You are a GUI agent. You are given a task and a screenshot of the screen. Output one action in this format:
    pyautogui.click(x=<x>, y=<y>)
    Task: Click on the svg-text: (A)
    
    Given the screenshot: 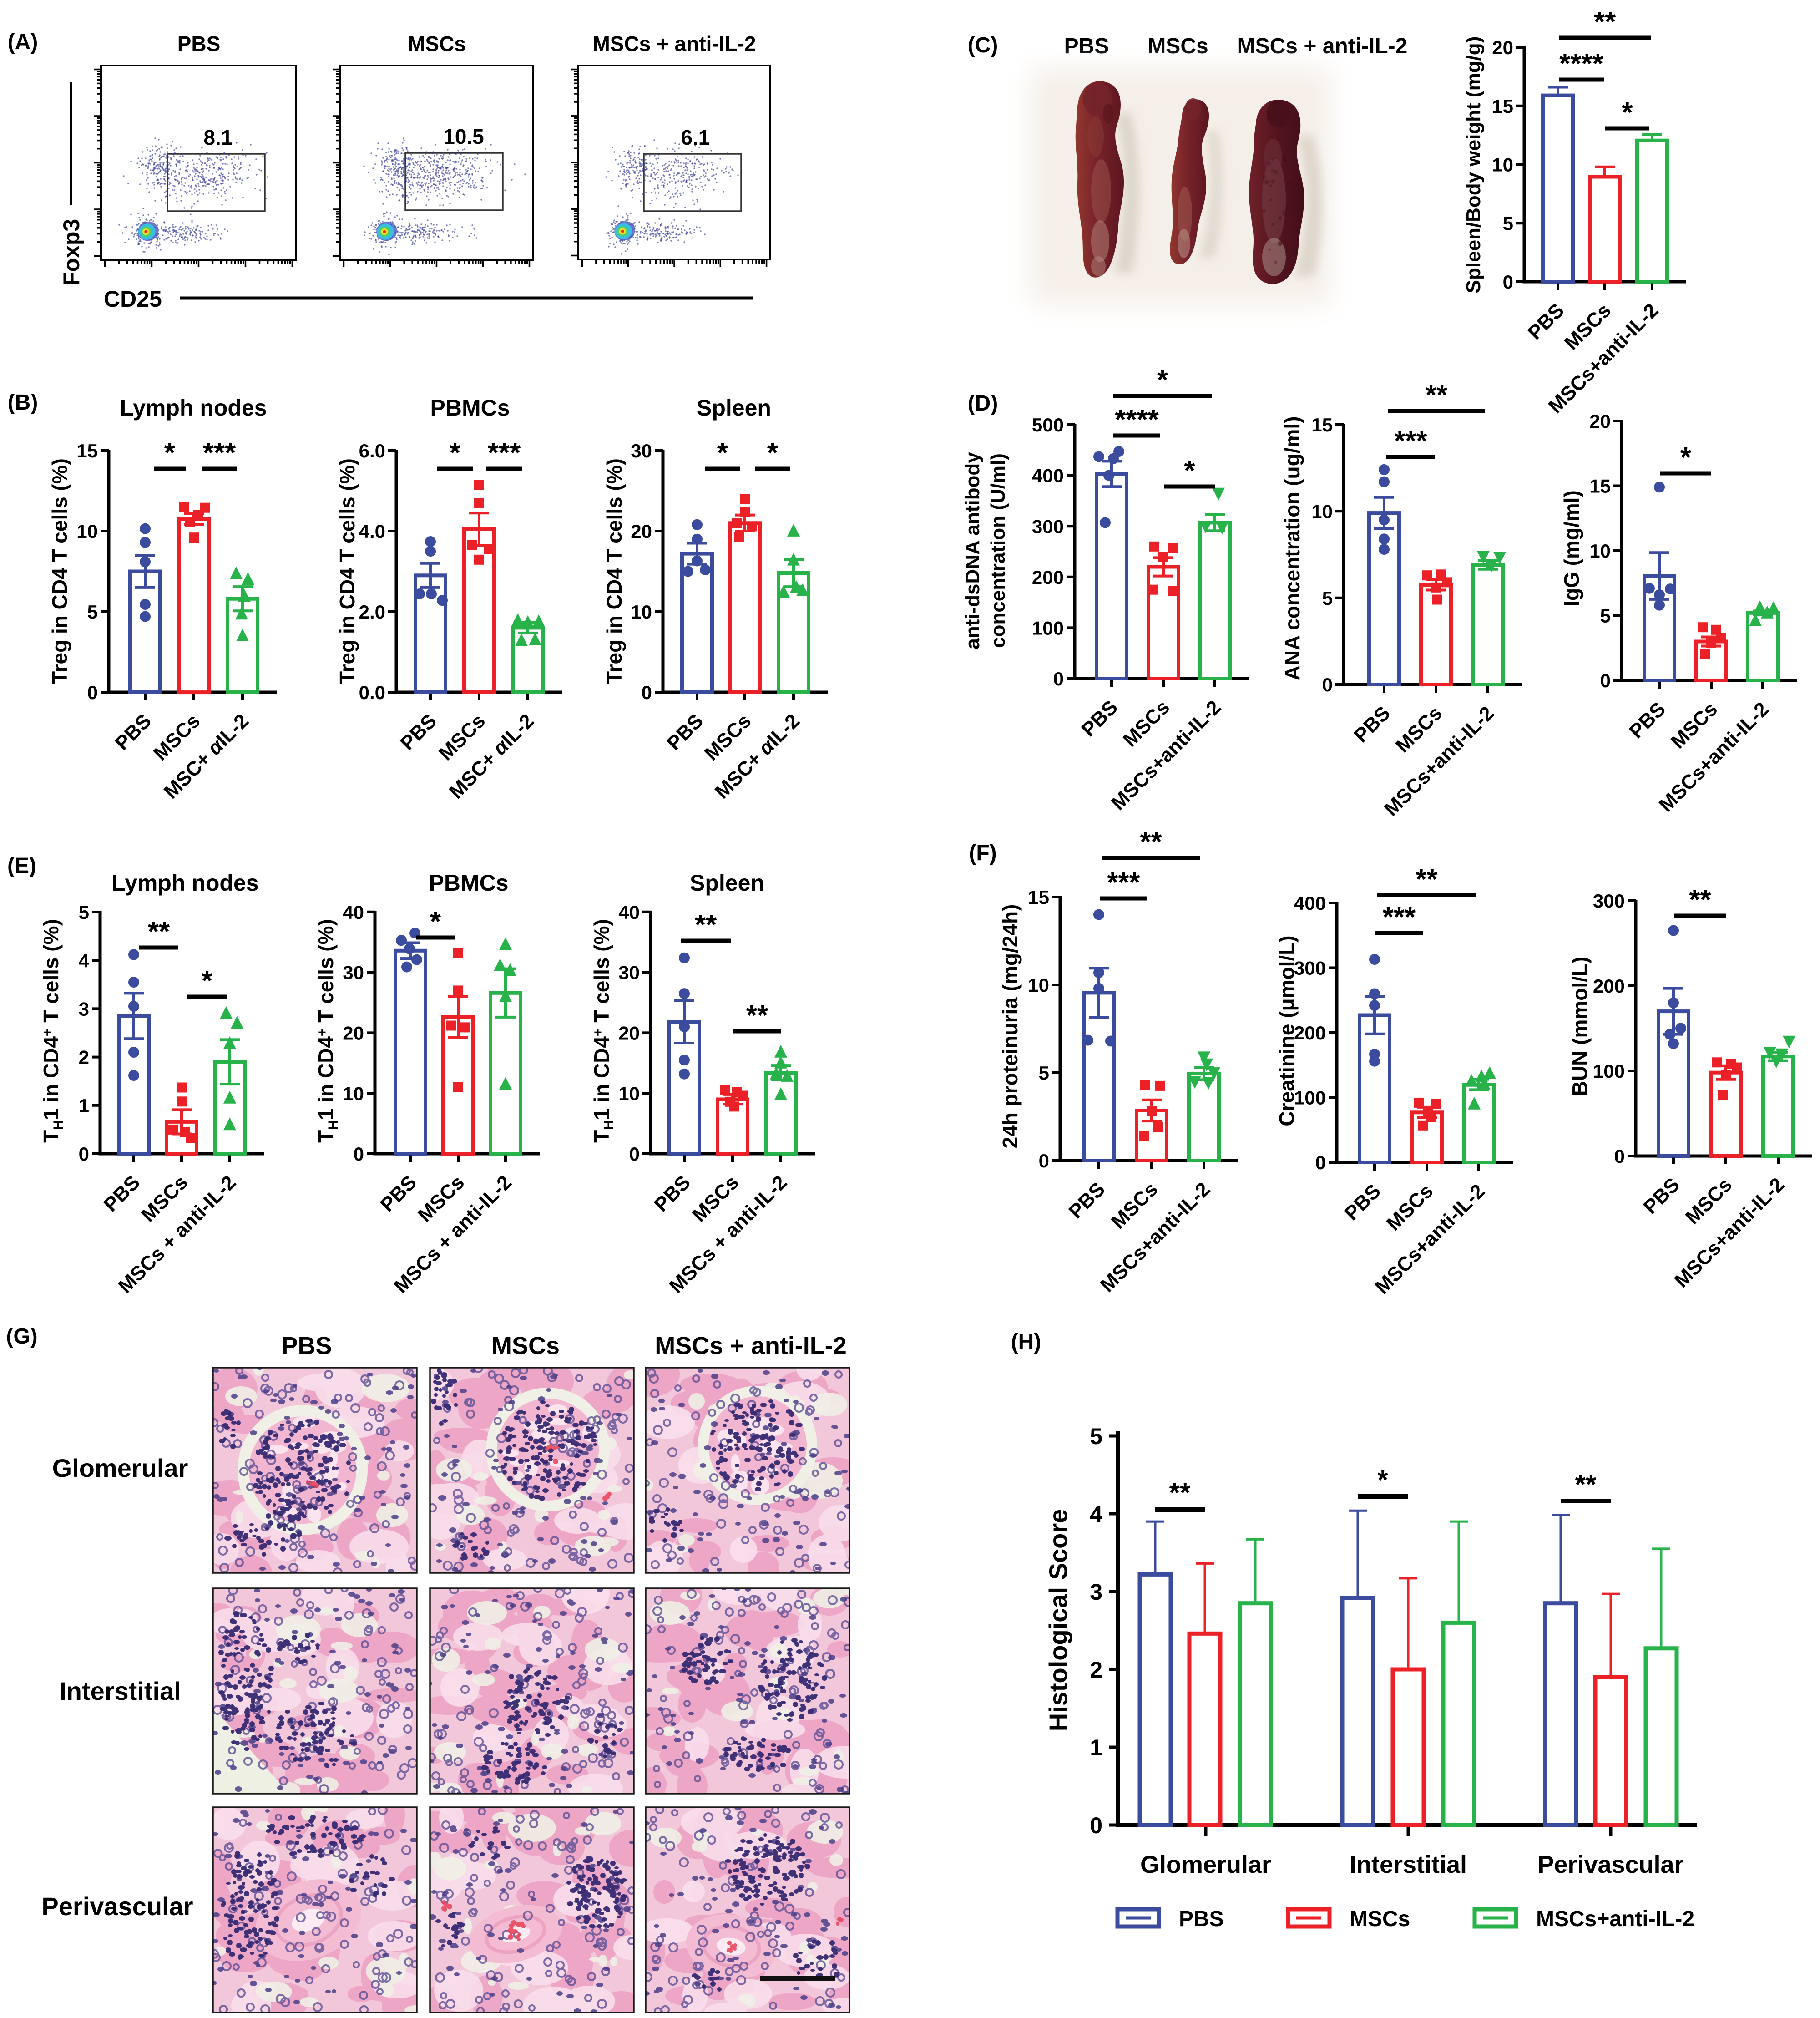 What is the action you would take?
    pyautogui.click(x=23, y=42)
    